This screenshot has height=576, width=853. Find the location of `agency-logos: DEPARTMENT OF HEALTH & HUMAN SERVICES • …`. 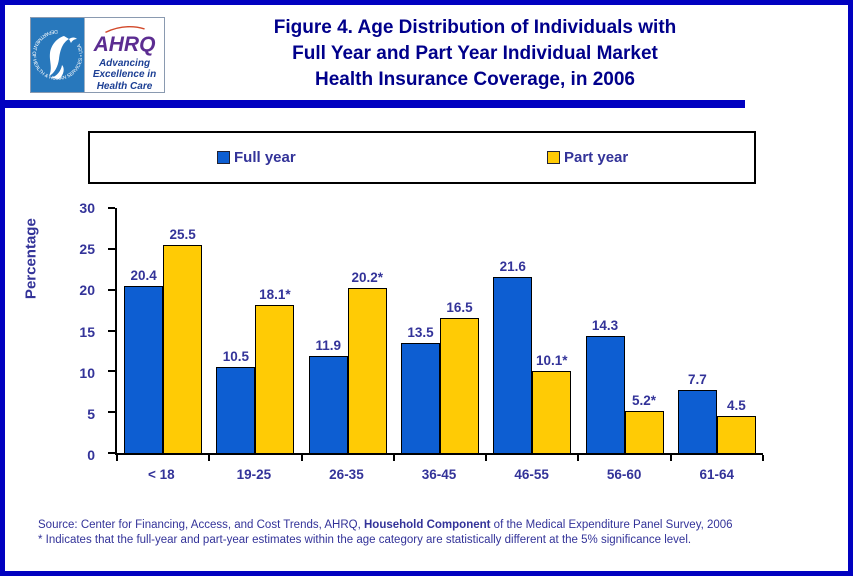

agency-logos: DEPARTMENT OF HEALTH & HUMAN SERVICES • … is located at coordinates (97, 55).